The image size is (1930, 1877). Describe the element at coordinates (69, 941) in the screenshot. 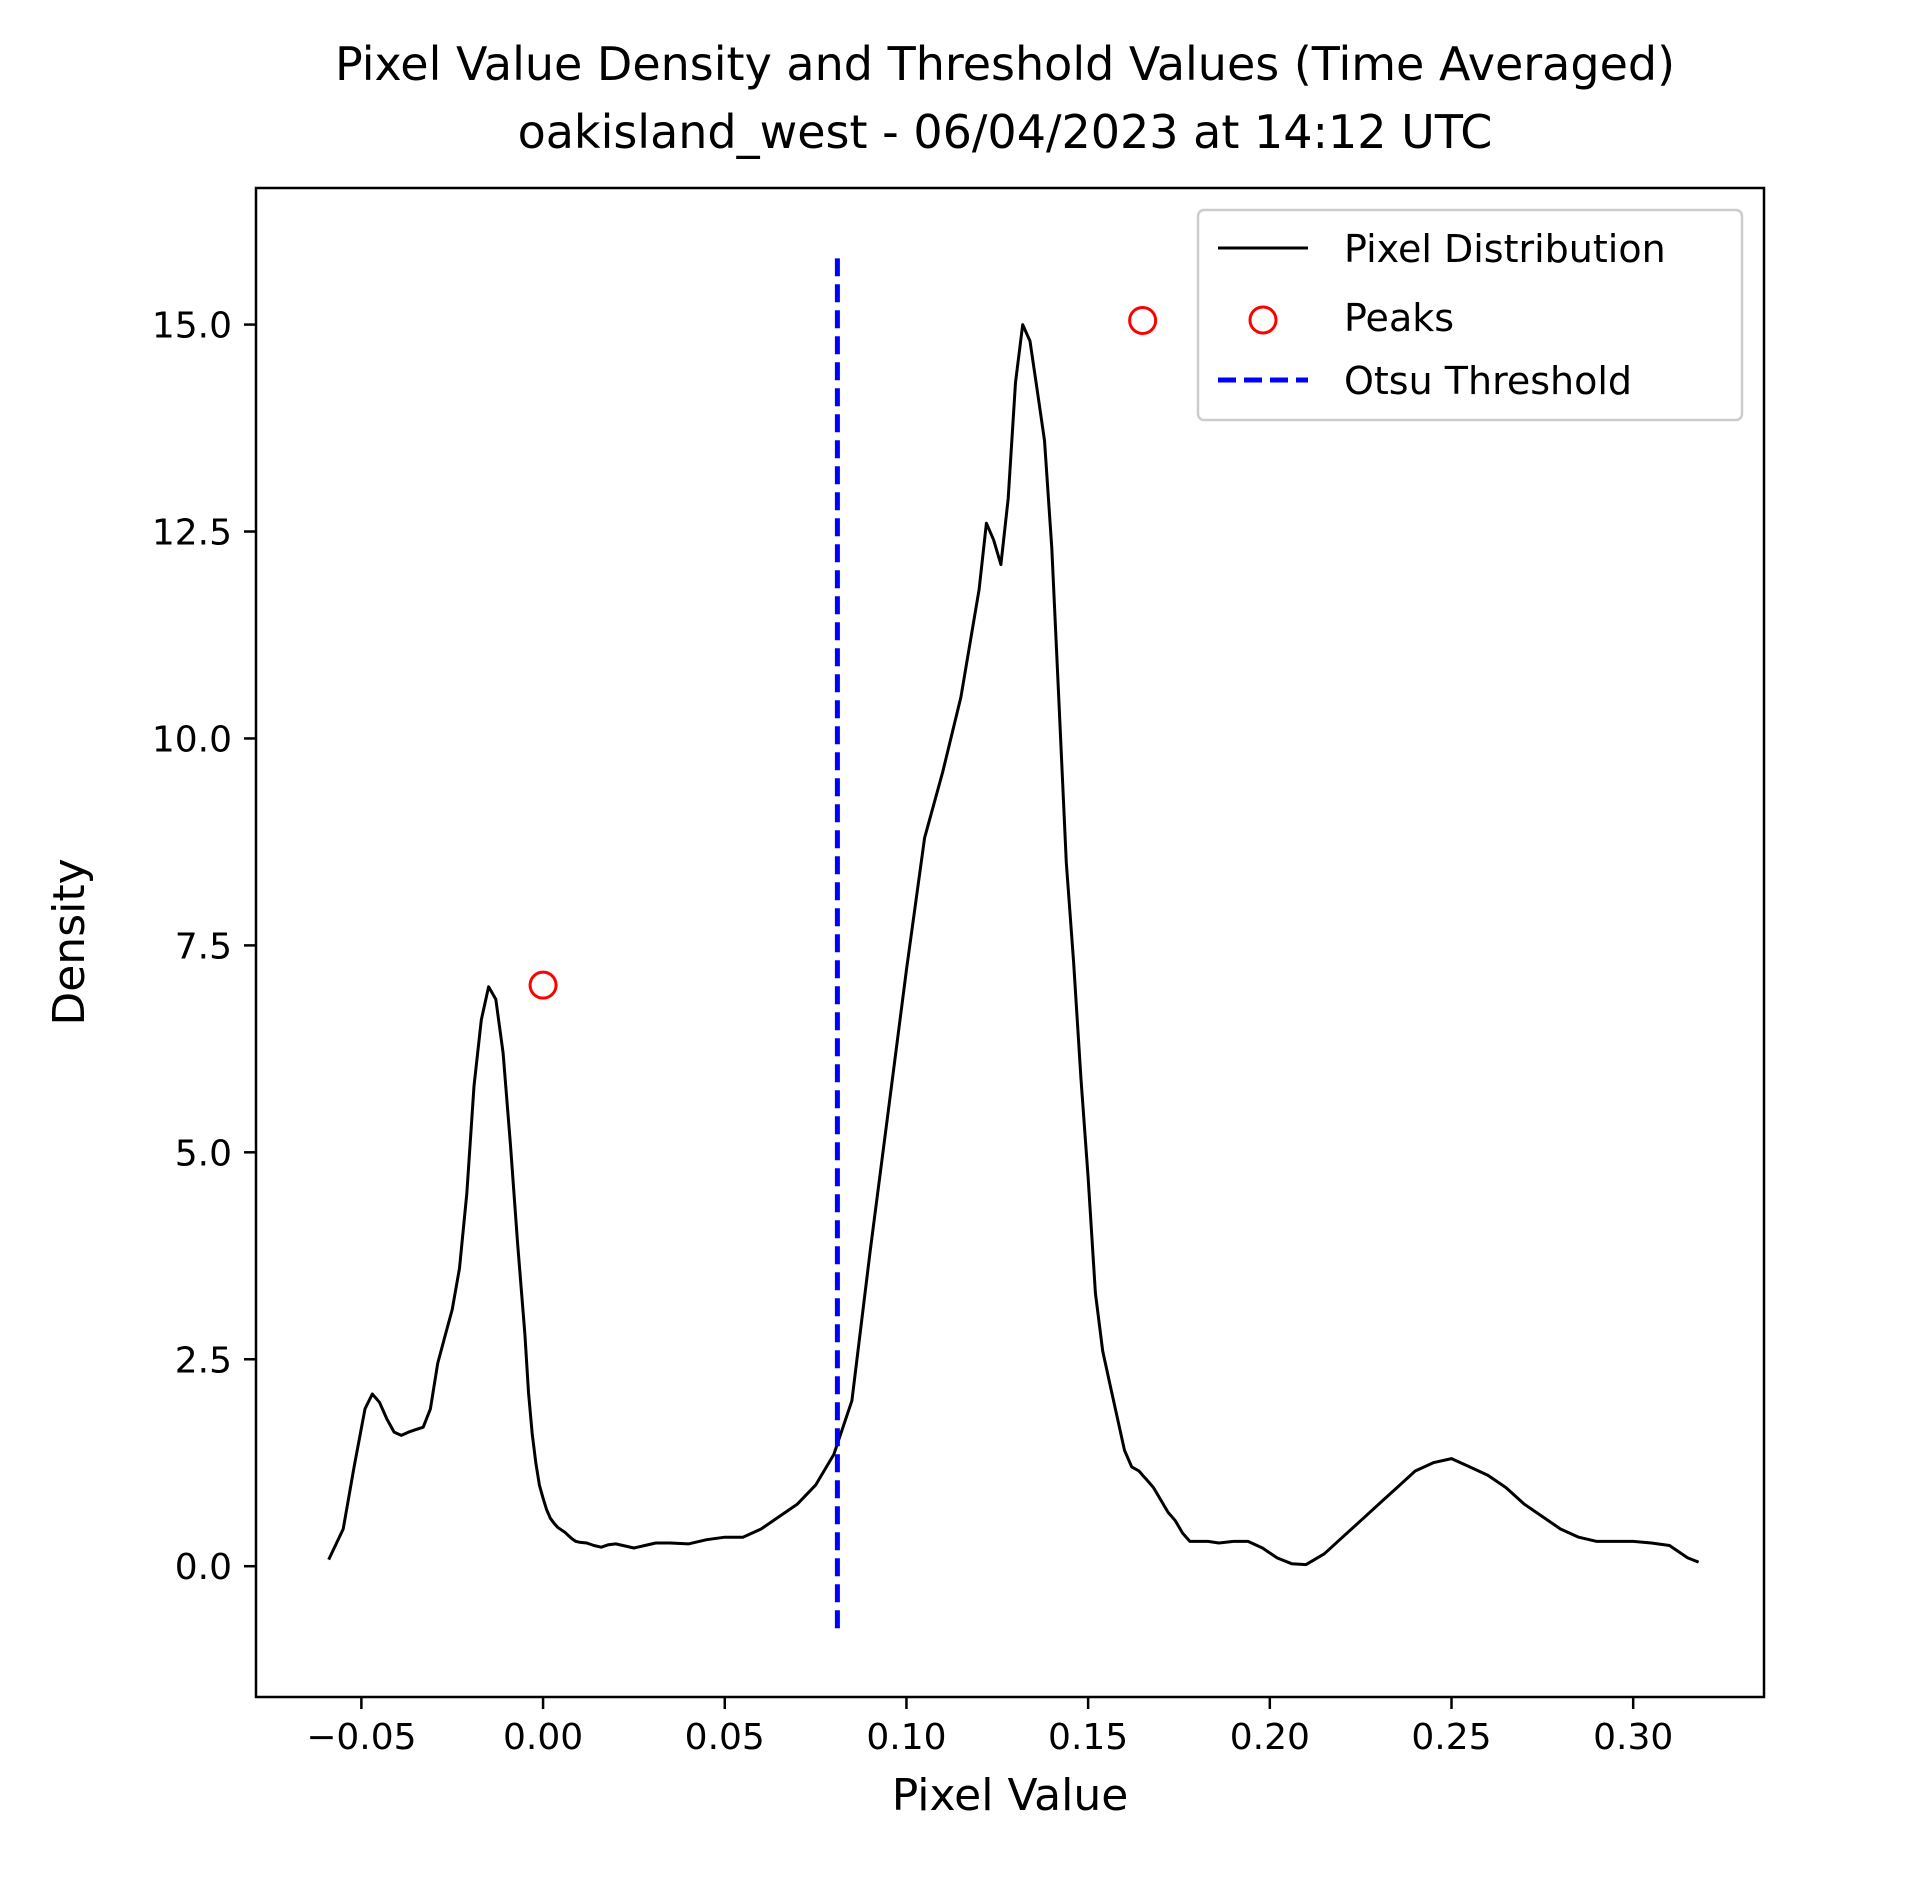

I see `y-axis-label: Density` at that location.